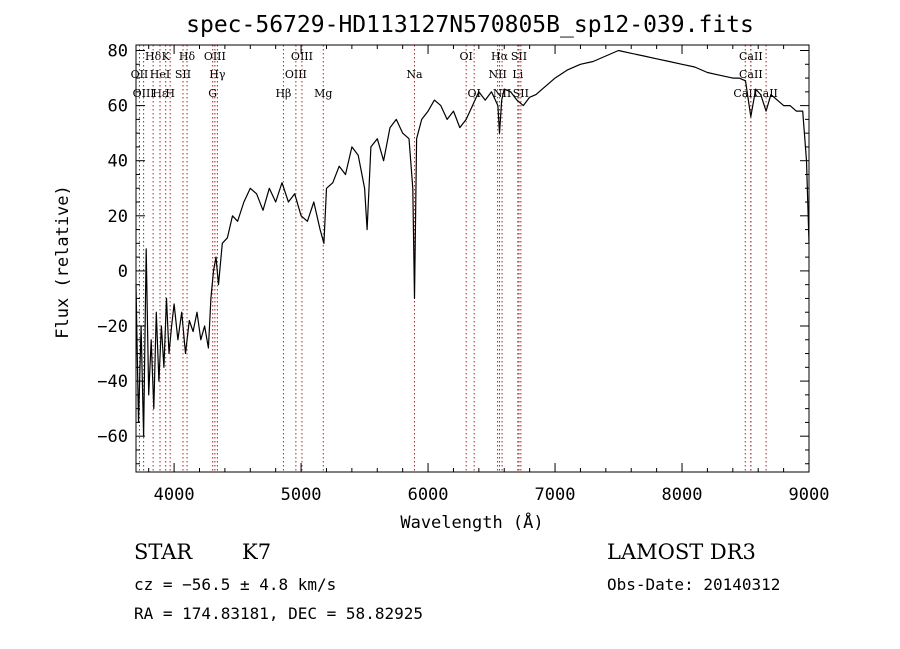  I want to click on y-tick-label: −20, so click(112, 327).